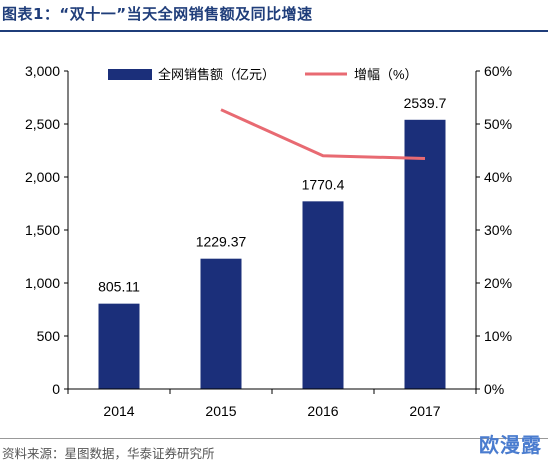  I want to click on legend-swatch-sales, so click(130, 74).